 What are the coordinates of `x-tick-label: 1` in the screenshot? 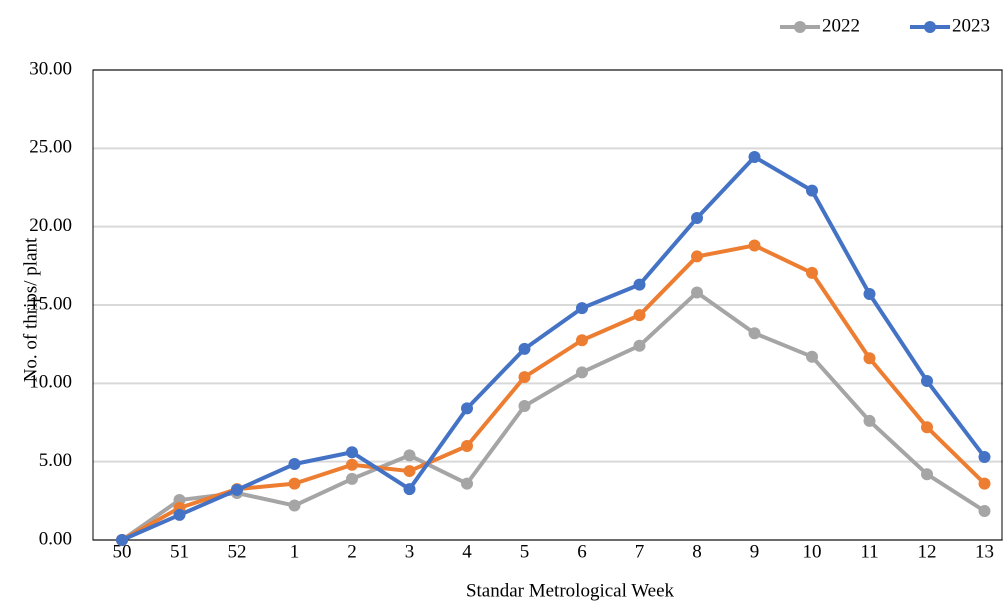 It's located at (295, 551).